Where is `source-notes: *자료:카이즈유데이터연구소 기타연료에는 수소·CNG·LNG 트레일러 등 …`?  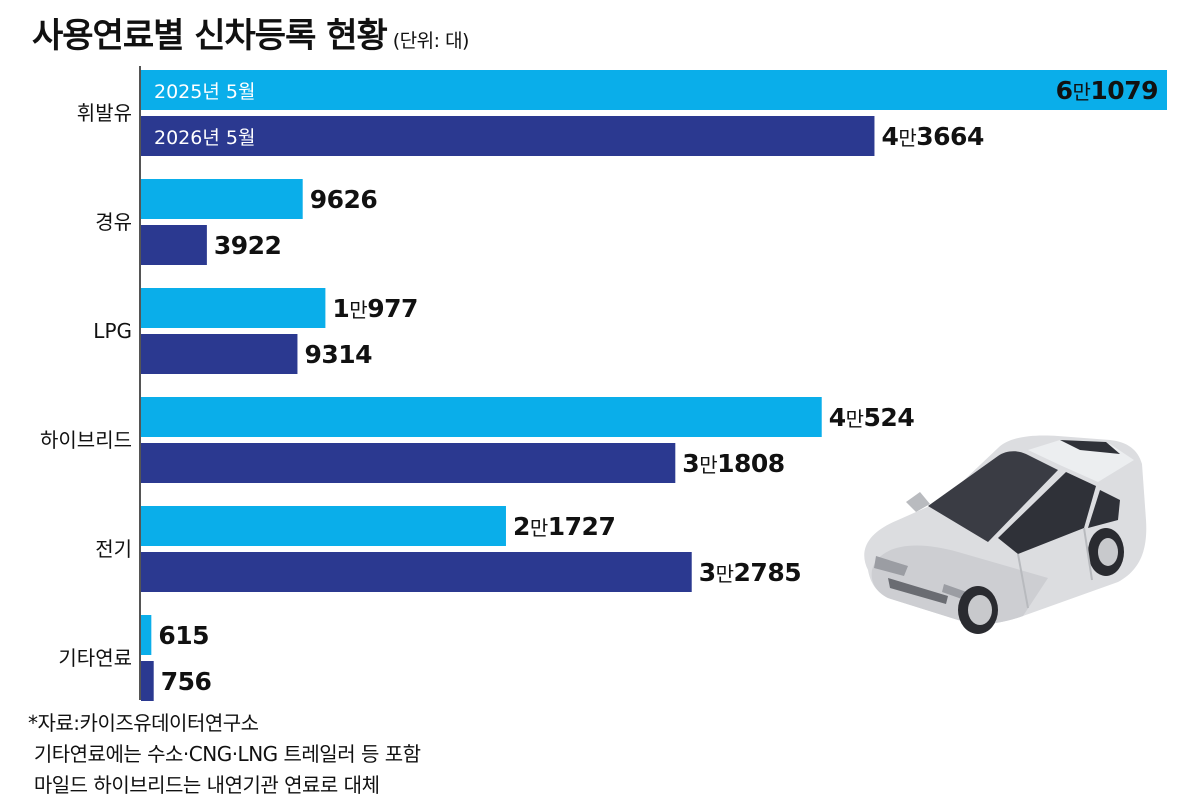 source-notes: *자료:카이즈유데이터연구소 기타연료에는 수소·CNG·LNG 트레일러 등 … is located at coordinates (224, 754).